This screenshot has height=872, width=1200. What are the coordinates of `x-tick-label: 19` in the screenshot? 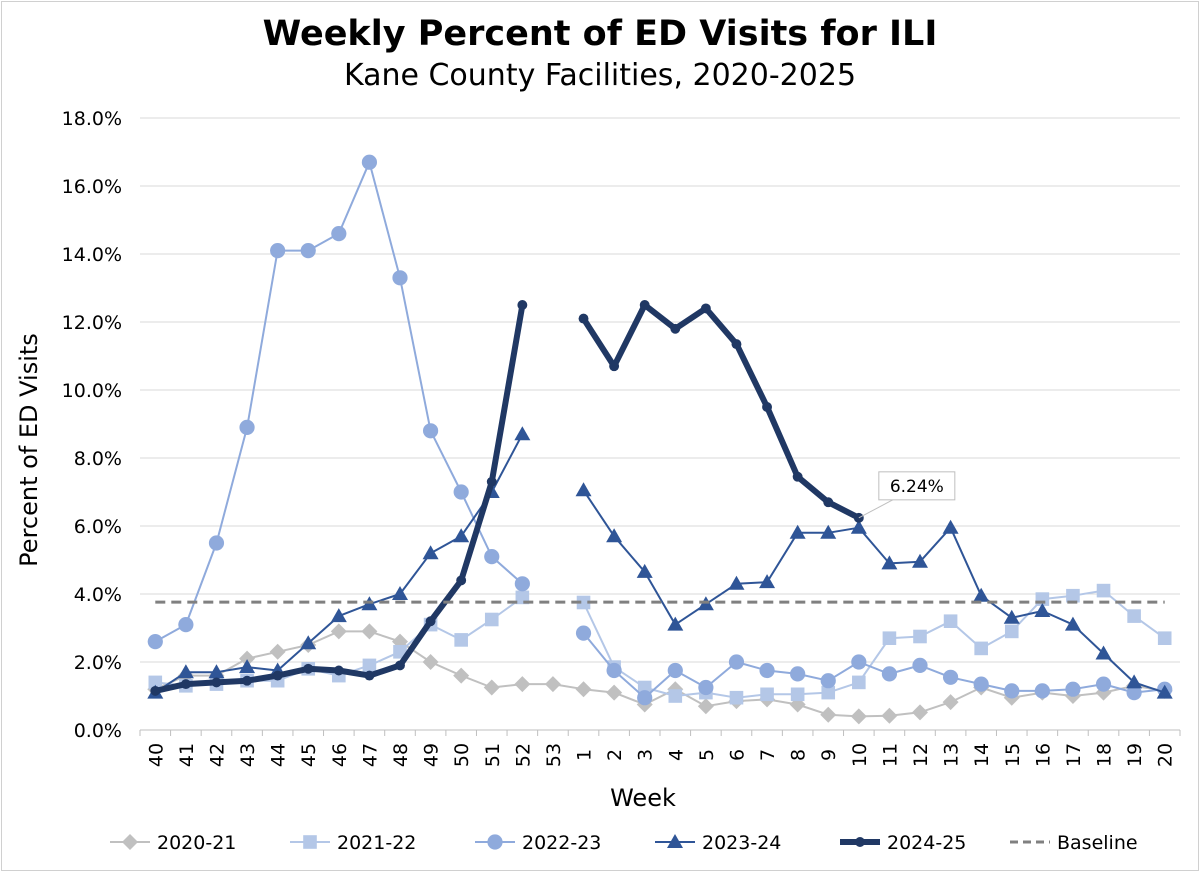 It's located at (1135, 755).